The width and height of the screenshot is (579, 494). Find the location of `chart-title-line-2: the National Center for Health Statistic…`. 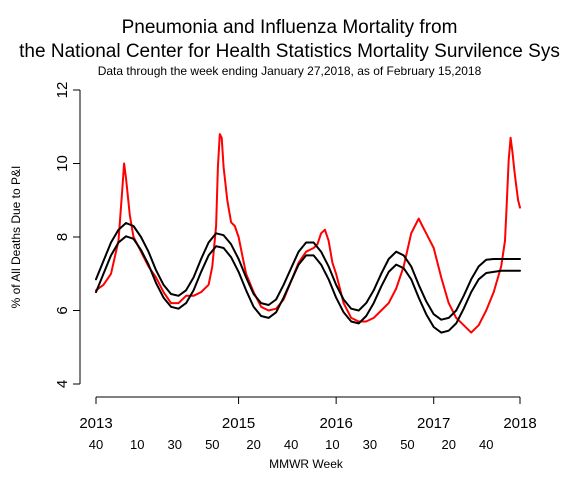

chart-title-line-2: the National Center for Health Statistic… is located at coordinates (289, 51).